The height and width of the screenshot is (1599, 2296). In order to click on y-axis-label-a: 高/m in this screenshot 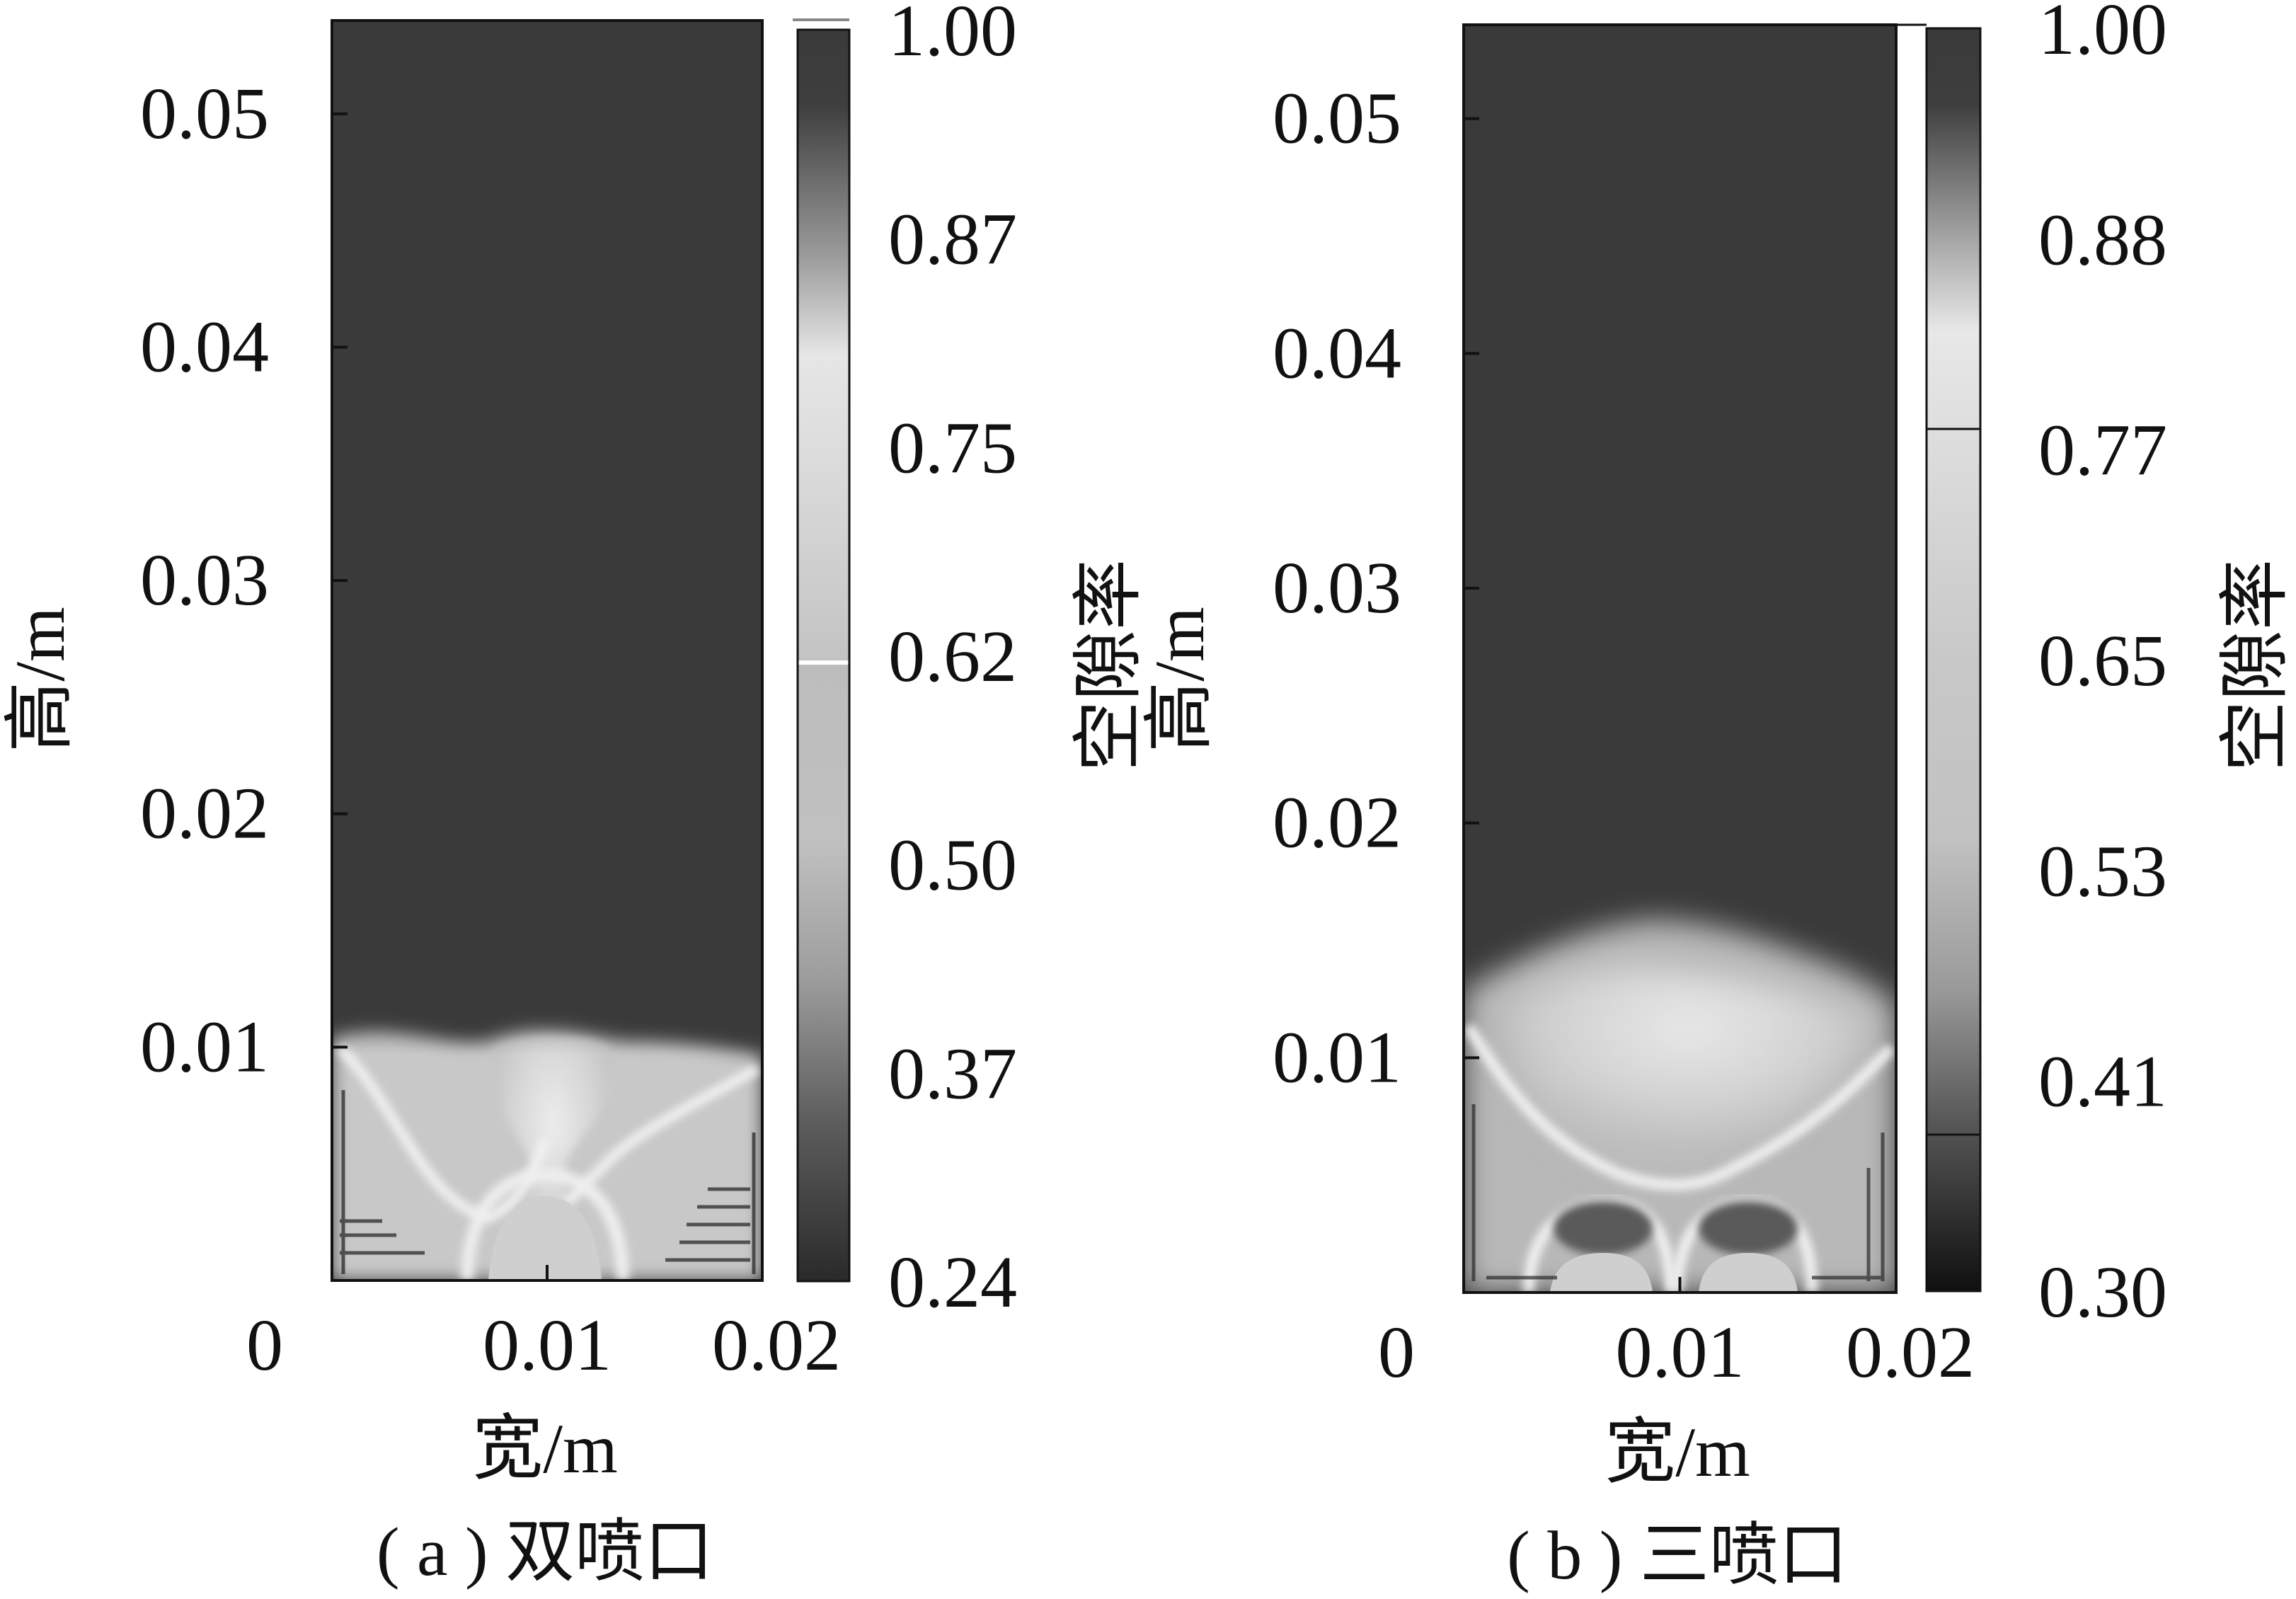, I will do `click(40, 680)`.